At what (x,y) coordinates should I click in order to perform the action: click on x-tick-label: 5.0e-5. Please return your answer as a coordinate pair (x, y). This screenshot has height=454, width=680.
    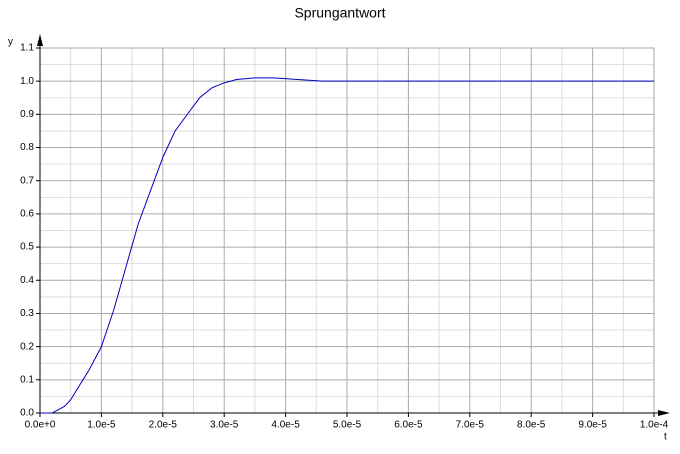
    Looking at the image, I should click on (347, 425).